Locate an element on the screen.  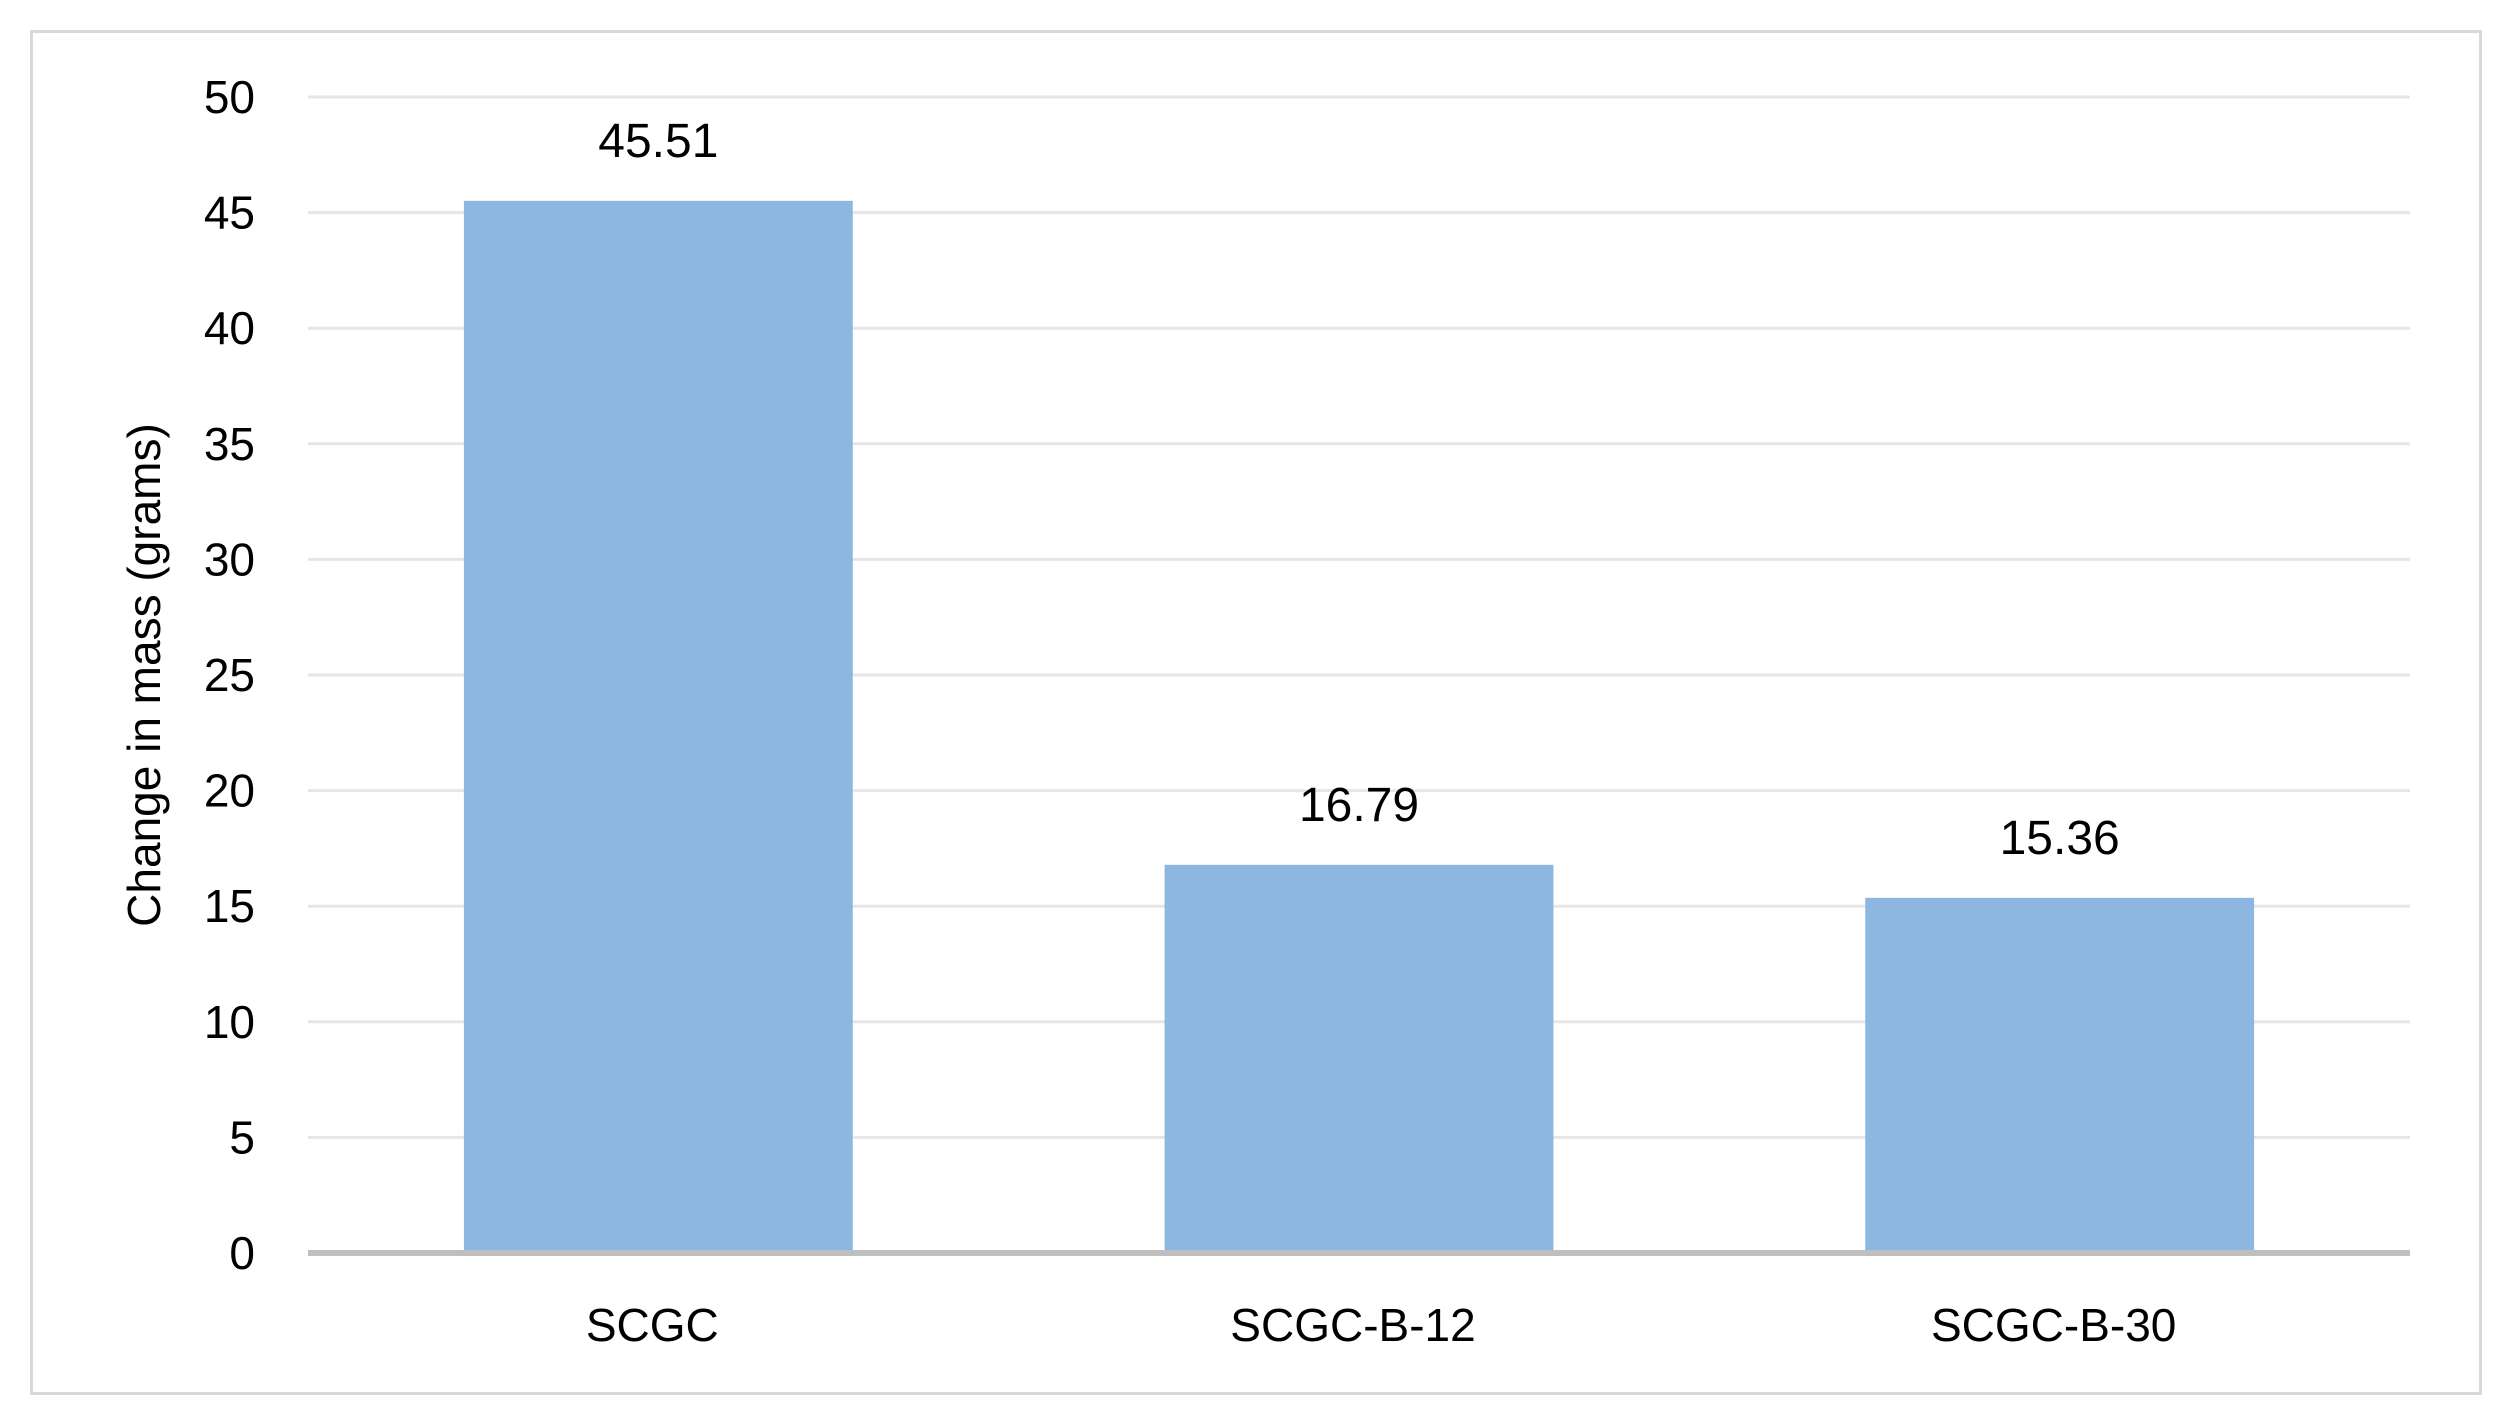
y-tick-label: 15 is located at coordinates (229, 906).